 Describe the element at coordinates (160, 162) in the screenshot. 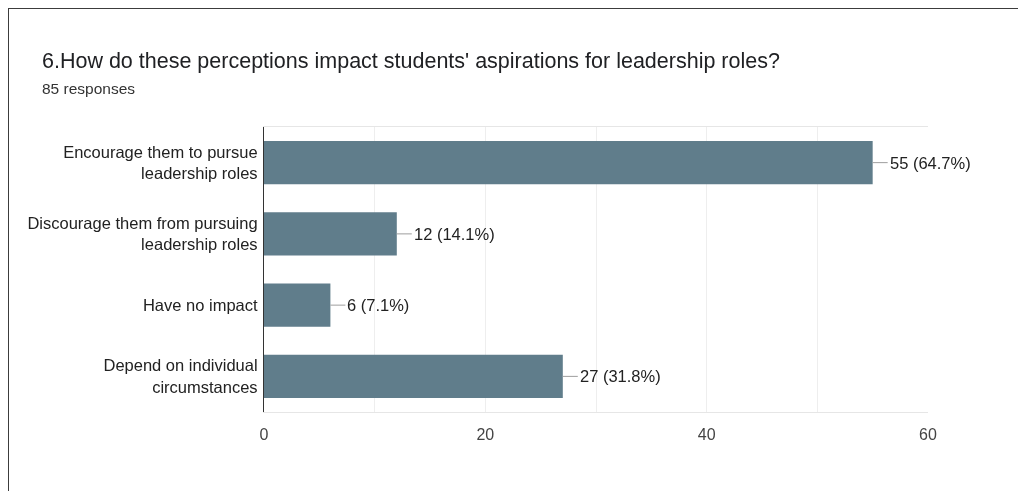

I see `y-tick-label: Encourage them to pursue leadership roles` at that location.